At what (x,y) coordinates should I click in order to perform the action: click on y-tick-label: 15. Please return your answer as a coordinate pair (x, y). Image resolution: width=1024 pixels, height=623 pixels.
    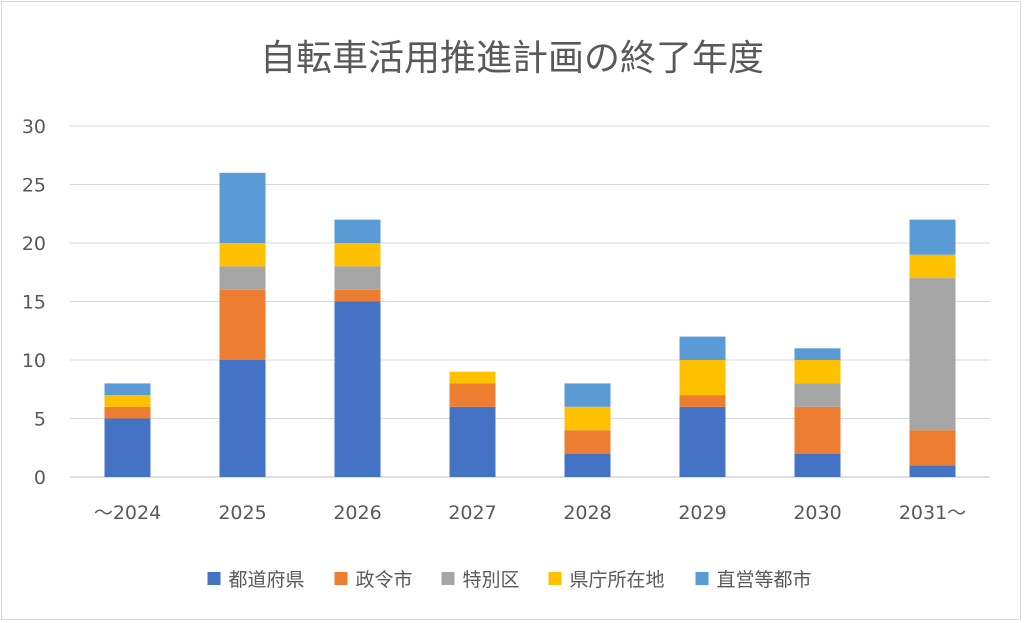
    Looking at the image, I should click on (34, 303).